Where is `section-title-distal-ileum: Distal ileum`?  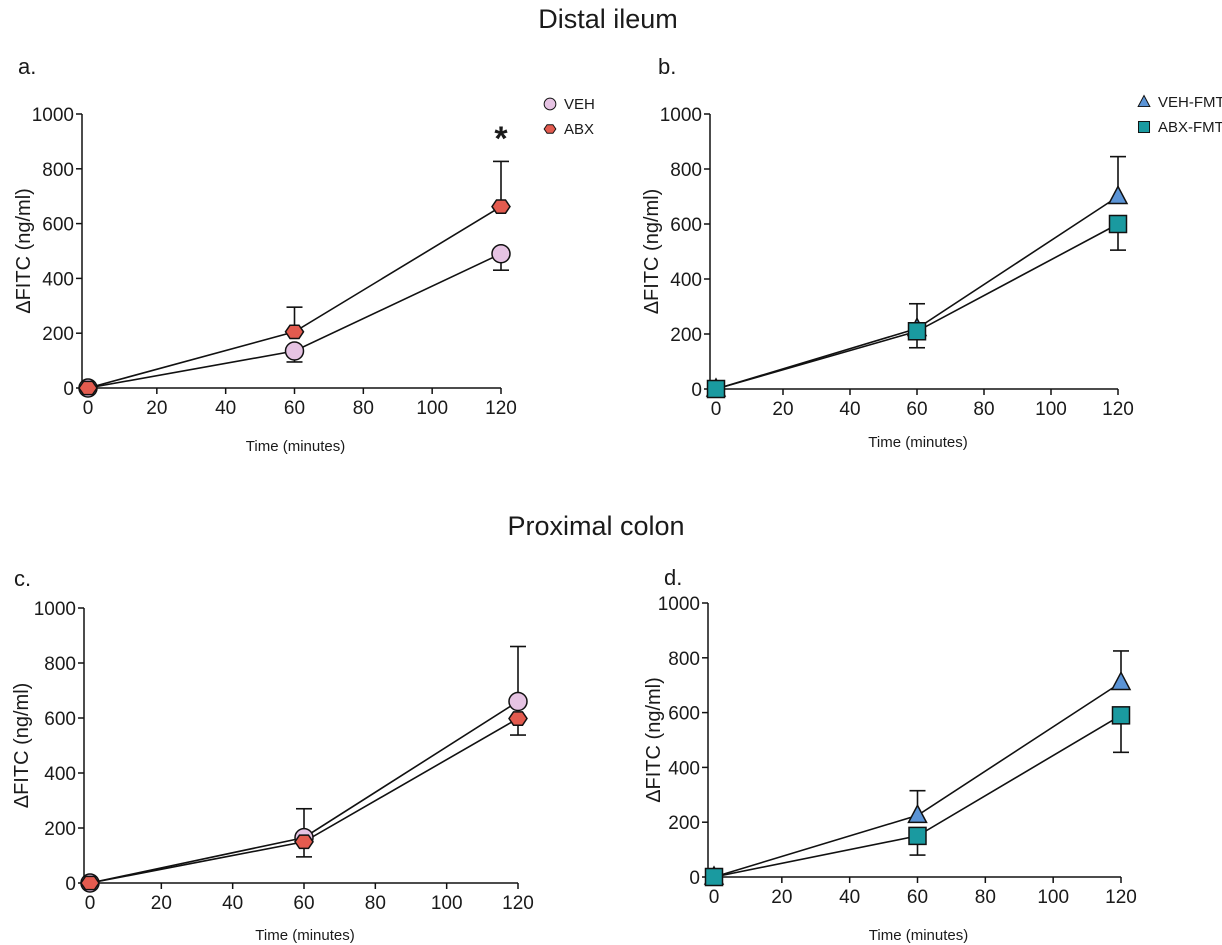 section-title-distal-ileum: Distal ileum is located at coordinates (608, 19).